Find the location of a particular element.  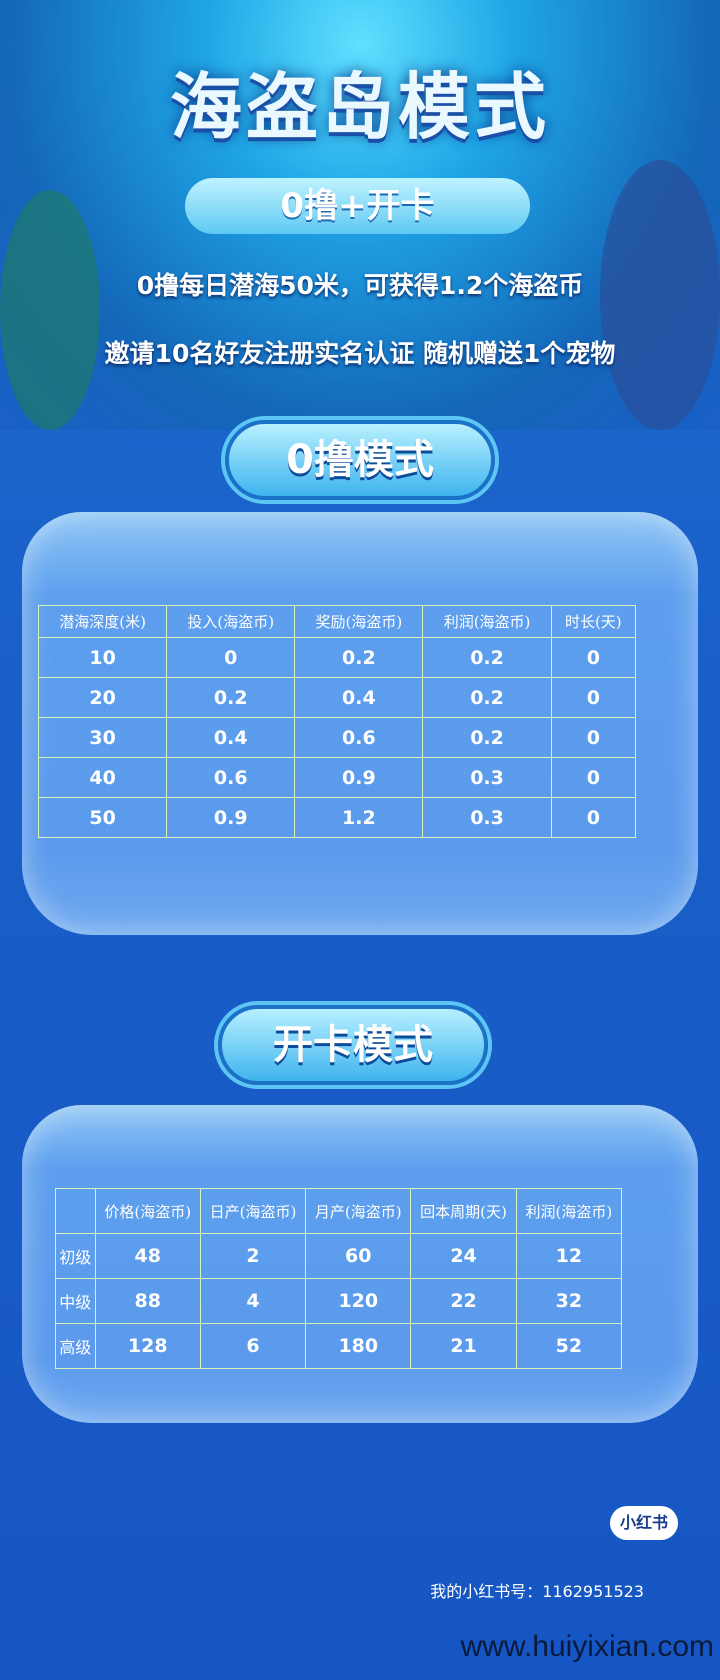

watermark: www.huiyixian.com is located at coordinates (587, 1646).